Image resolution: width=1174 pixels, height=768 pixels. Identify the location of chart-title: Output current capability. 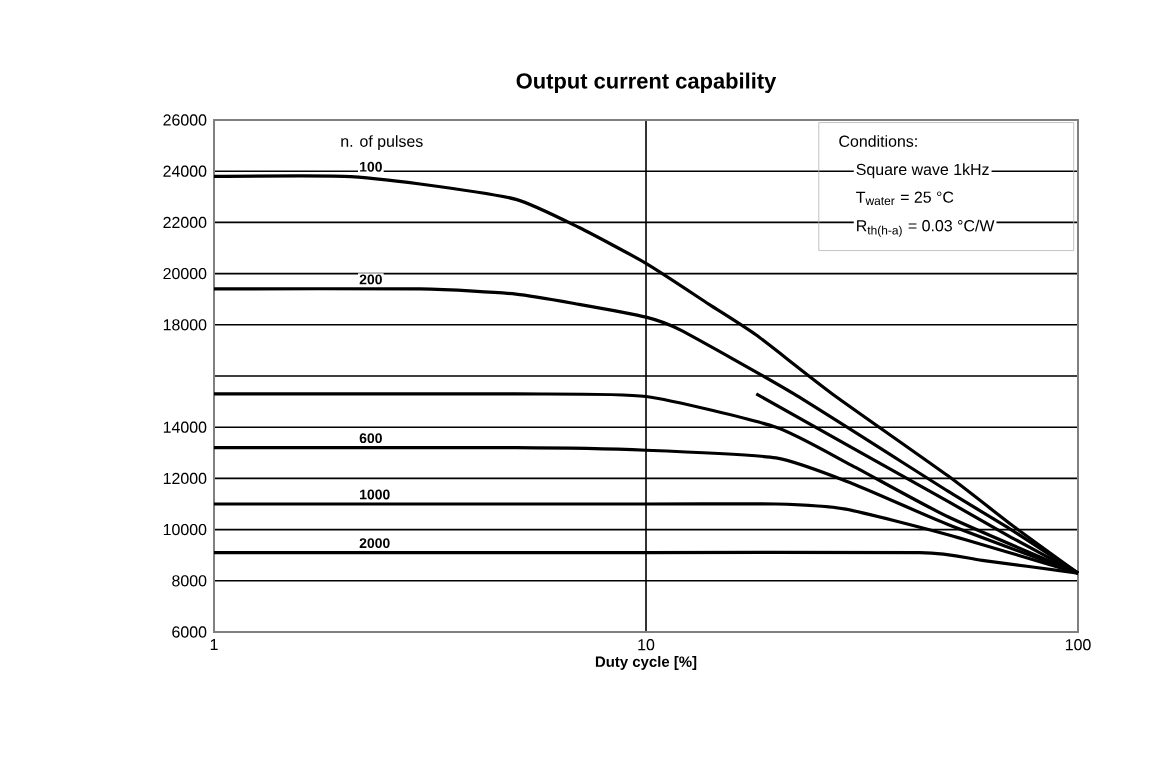
(646, 82).